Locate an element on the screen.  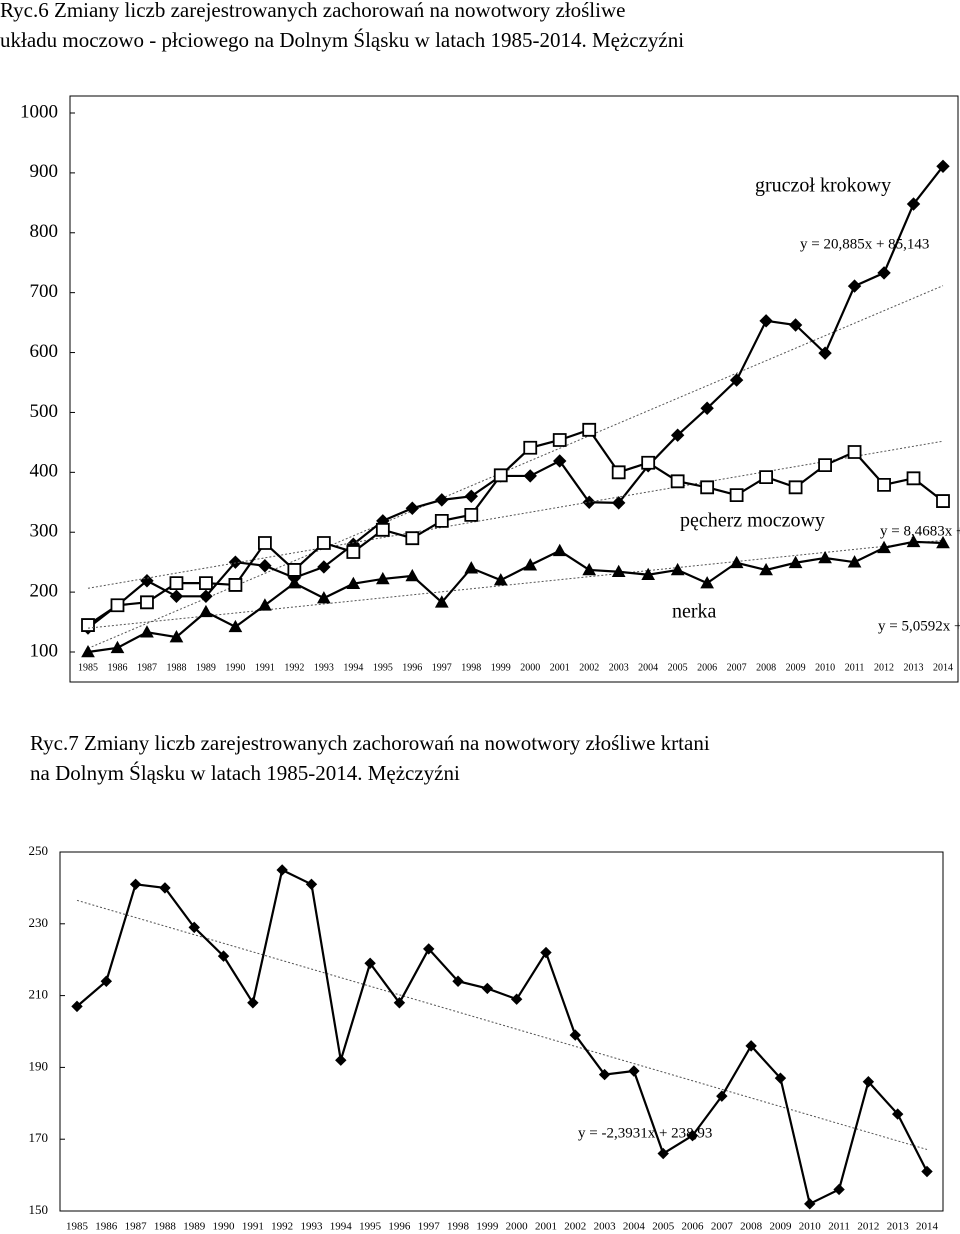
series-label: pęcherz moczowy is located at coordinates (752, 521).